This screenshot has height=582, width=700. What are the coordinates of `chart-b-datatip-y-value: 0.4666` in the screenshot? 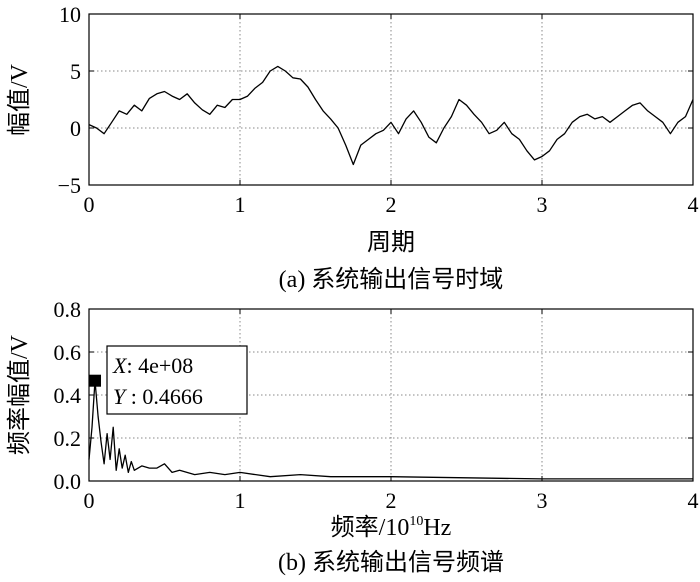 It's located at (172, 396).